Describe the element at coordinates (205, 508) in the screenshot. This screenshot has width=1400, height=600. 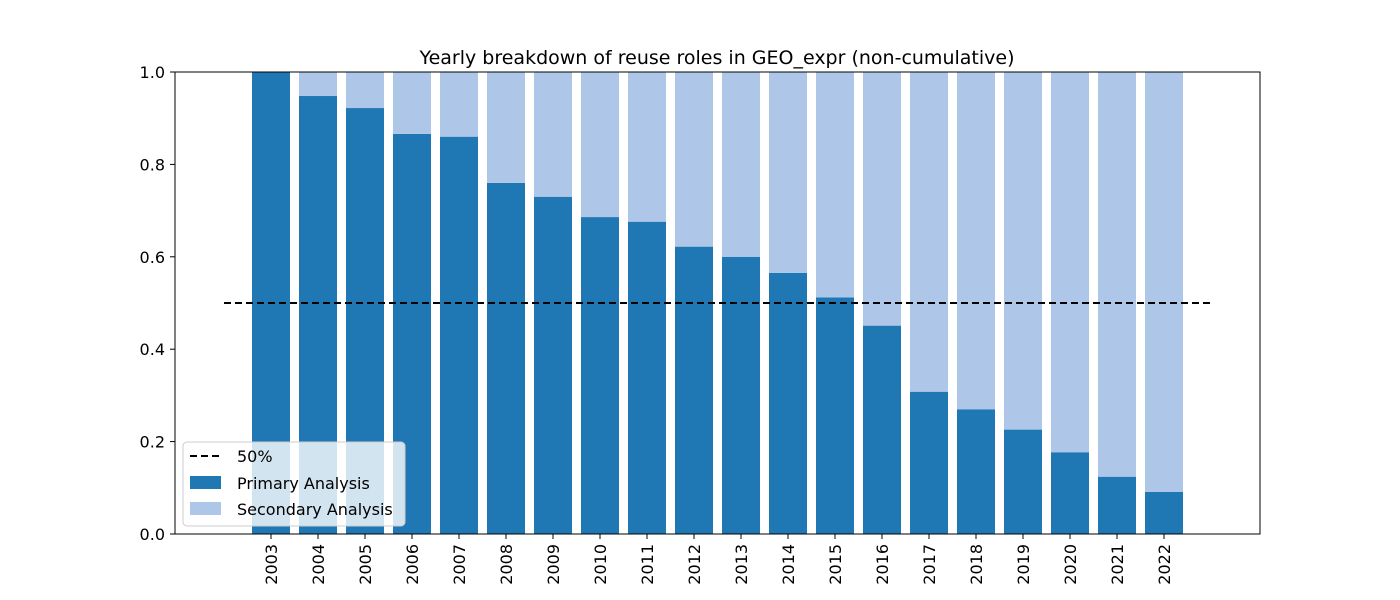
I see `legend-swatch-secondary` at that location.